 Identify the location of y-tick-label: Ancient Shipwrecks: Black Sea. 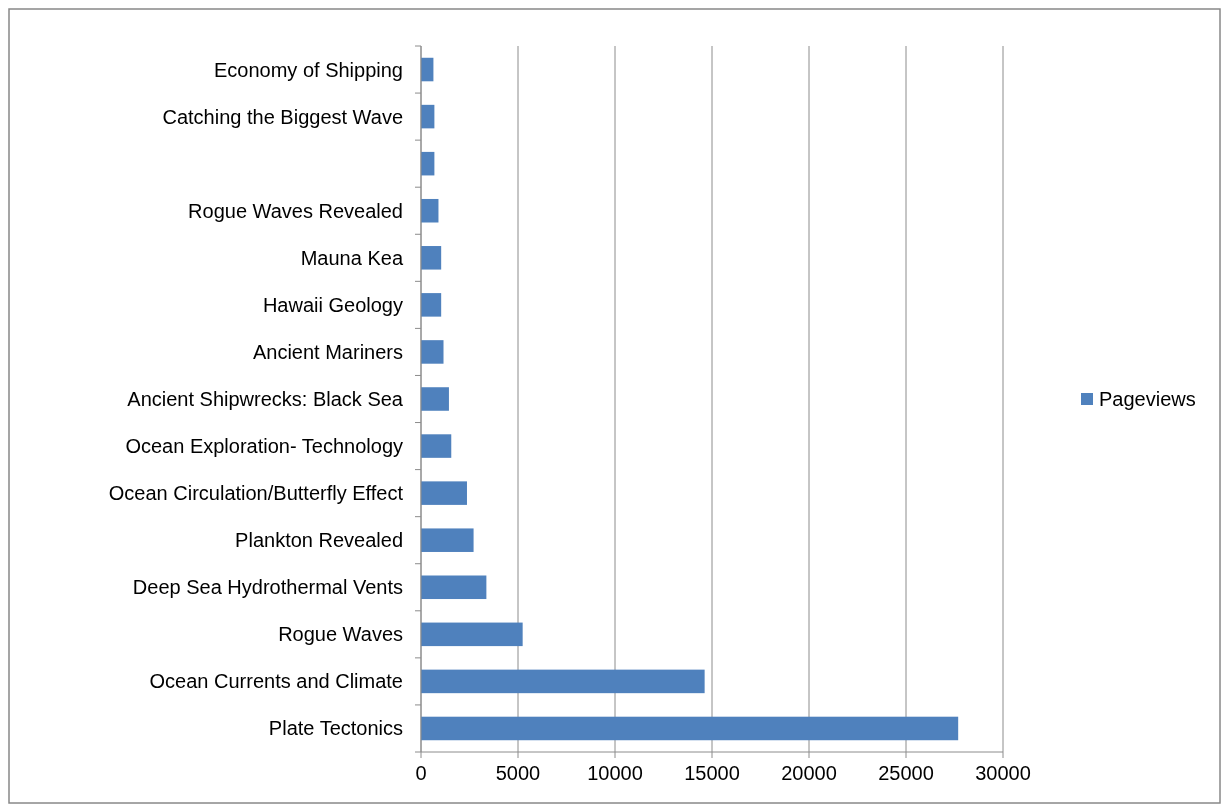
(265, 399).